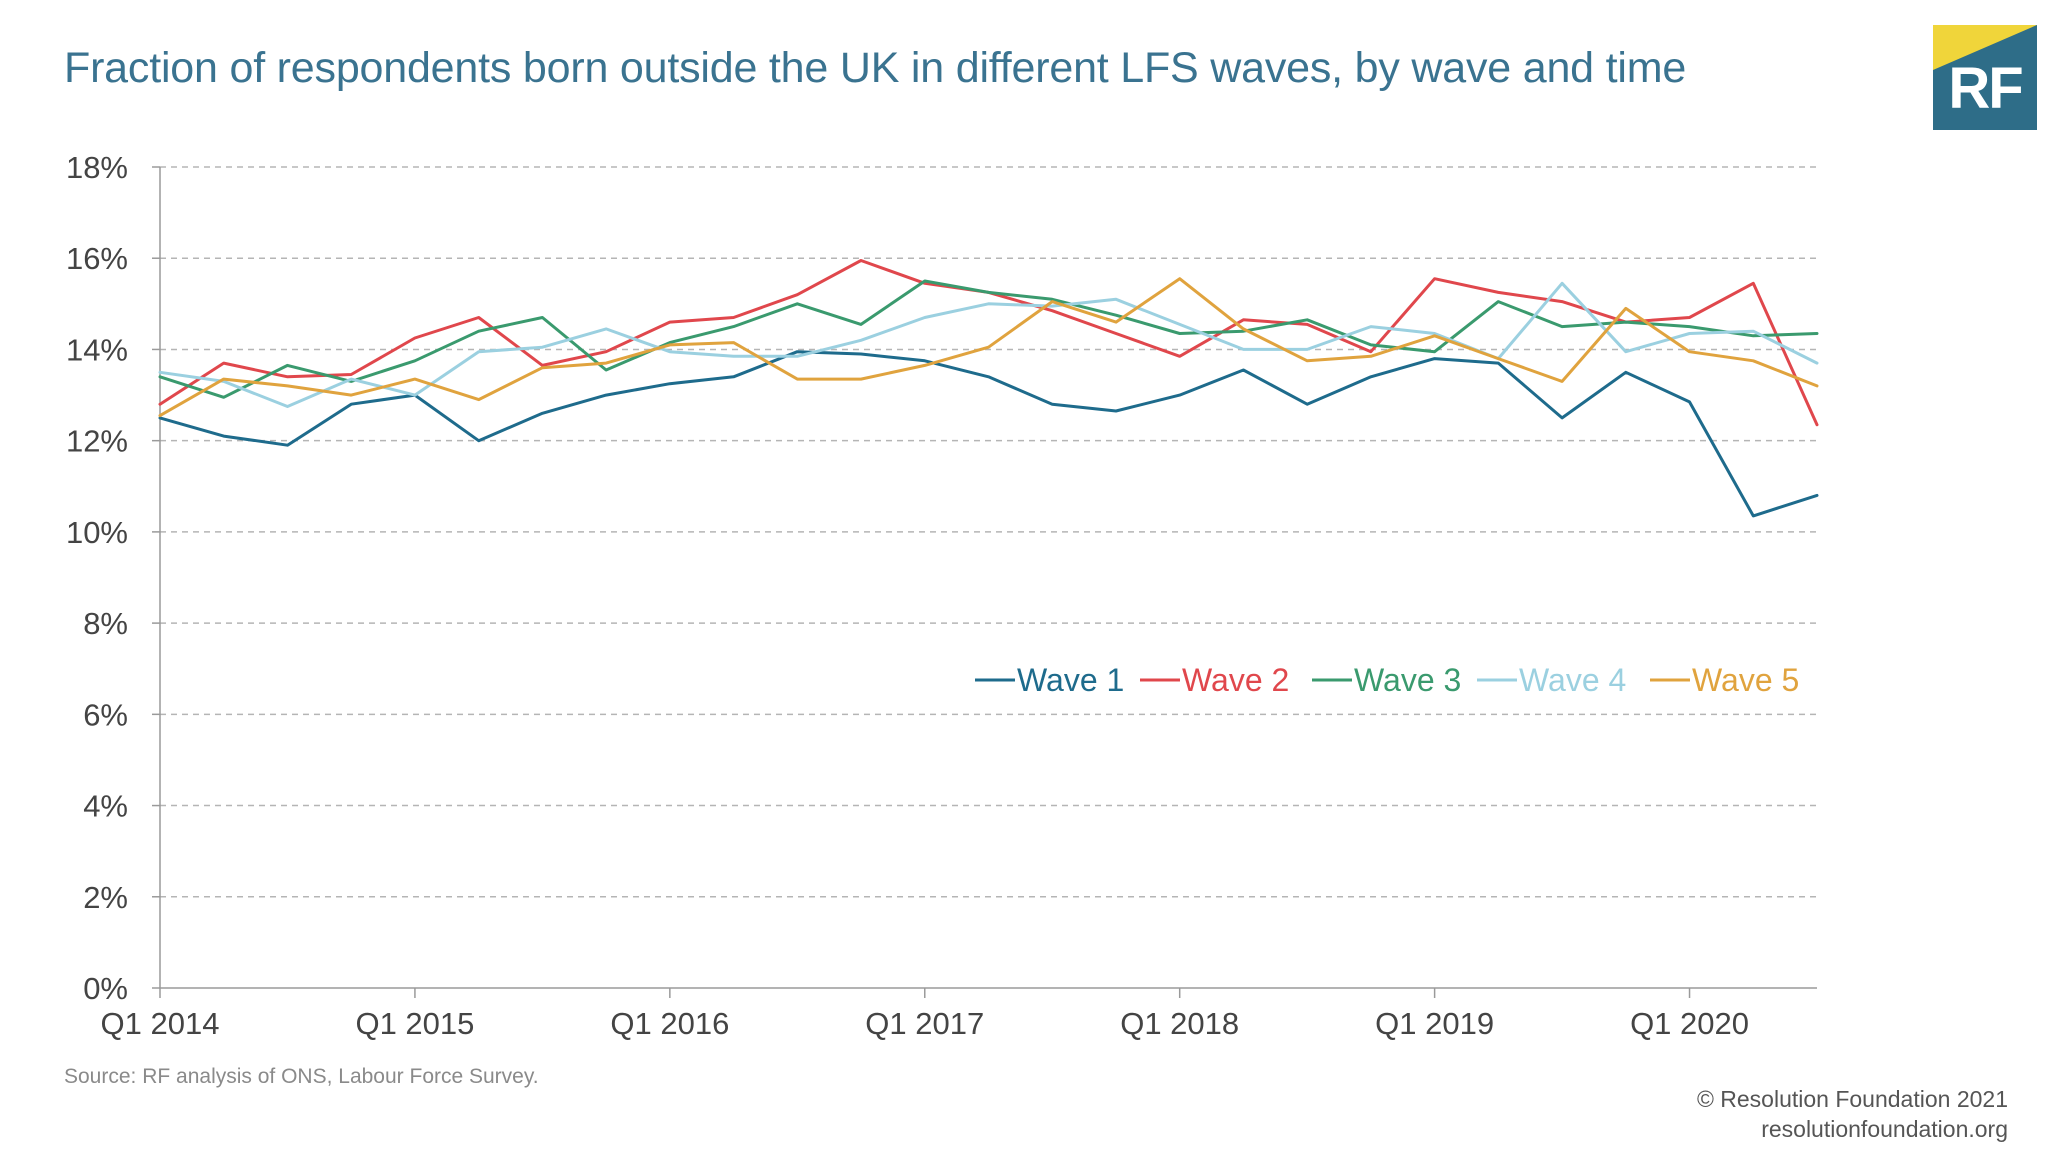  I want to click on x-tick-label: Q1 2016, so click(669, 1023).